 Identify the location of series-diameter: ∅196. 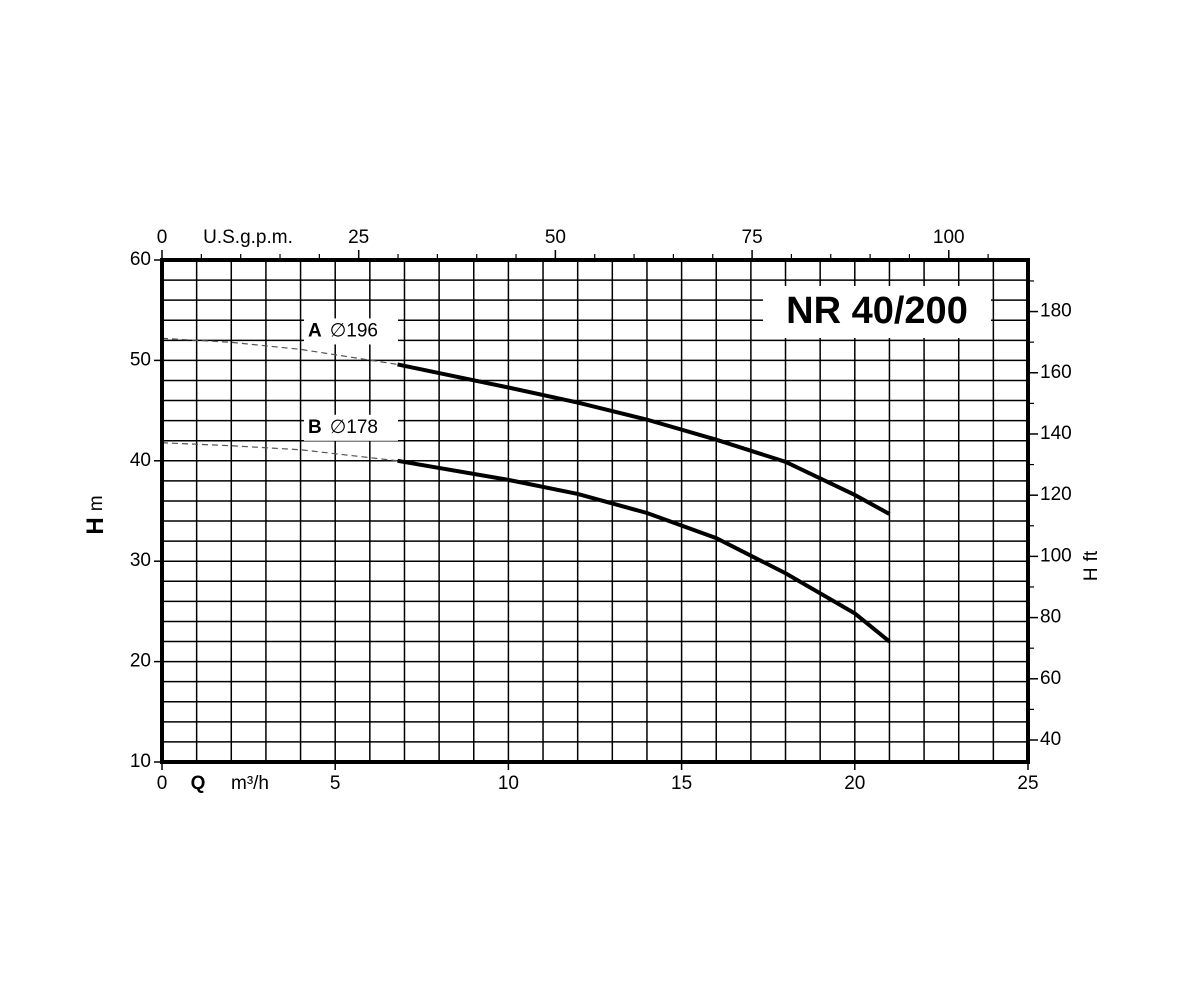
(354, 330).